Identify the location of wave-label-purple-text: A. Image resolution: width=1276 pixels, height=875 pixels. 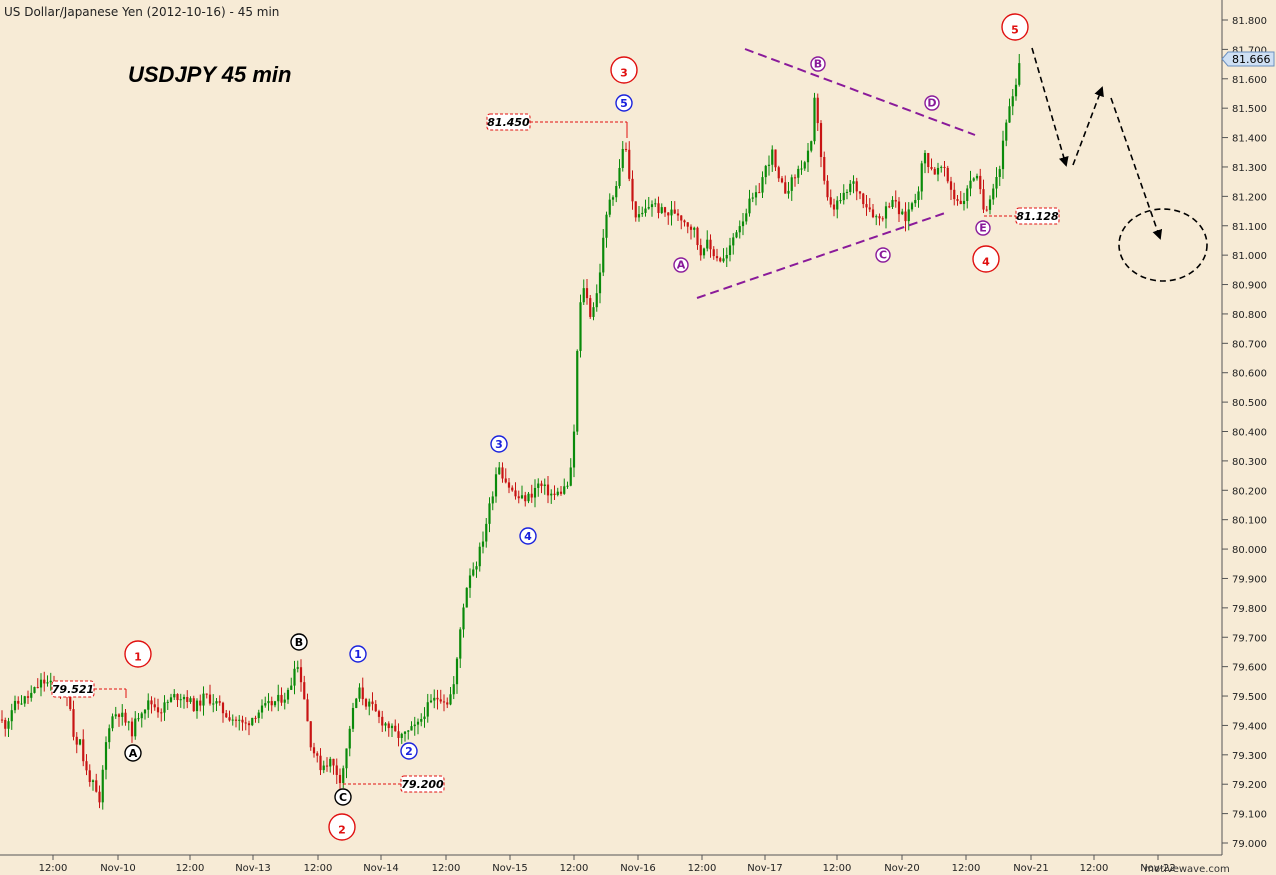
(681, 265).